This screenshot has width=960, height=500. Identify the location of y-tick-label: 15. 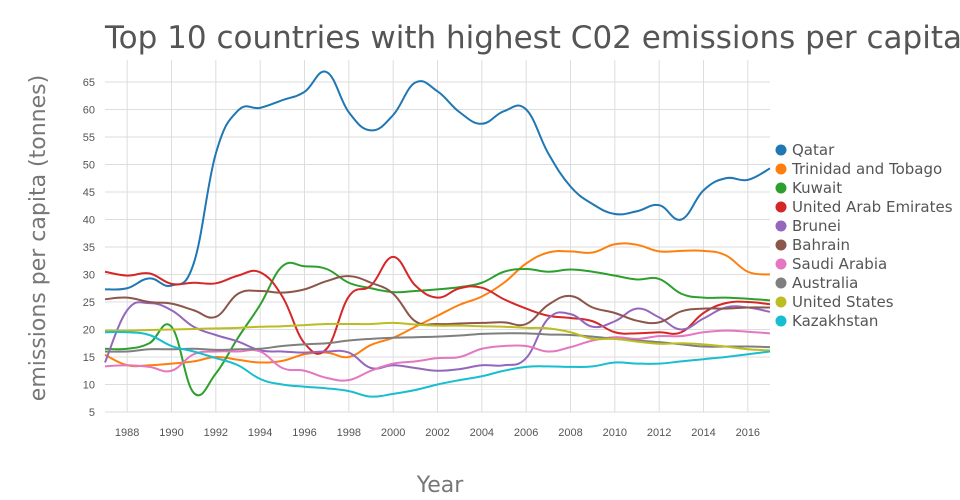
(89, 358).